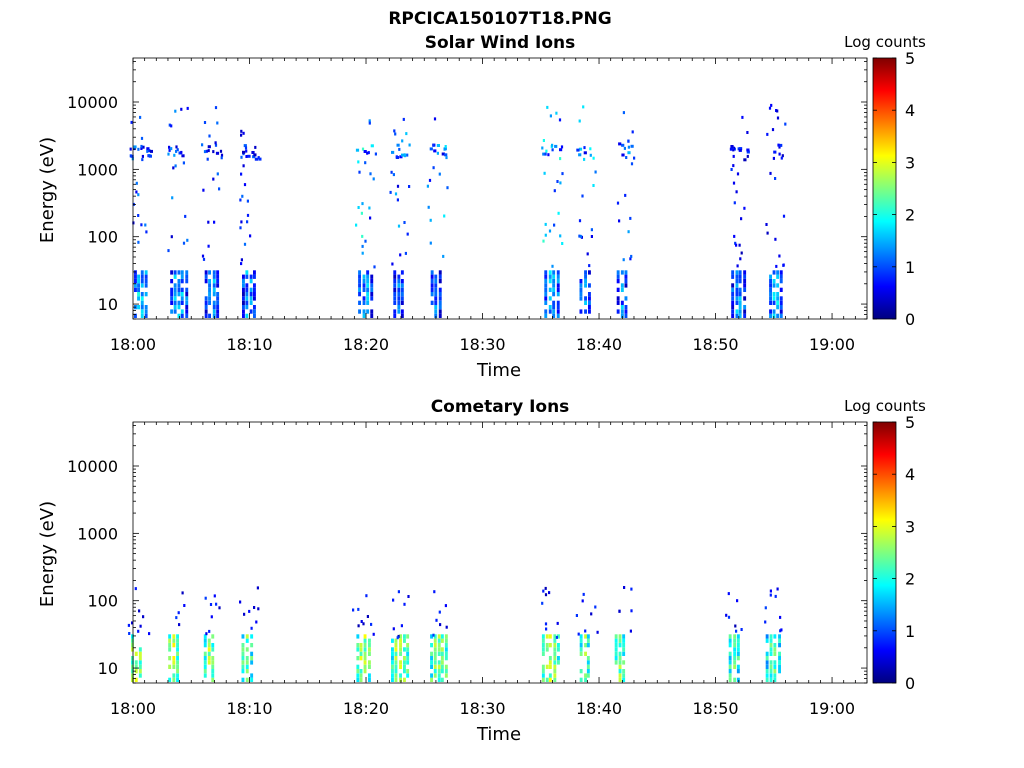  I want to click on x-tick-label: 18:00, so click(133, 708).